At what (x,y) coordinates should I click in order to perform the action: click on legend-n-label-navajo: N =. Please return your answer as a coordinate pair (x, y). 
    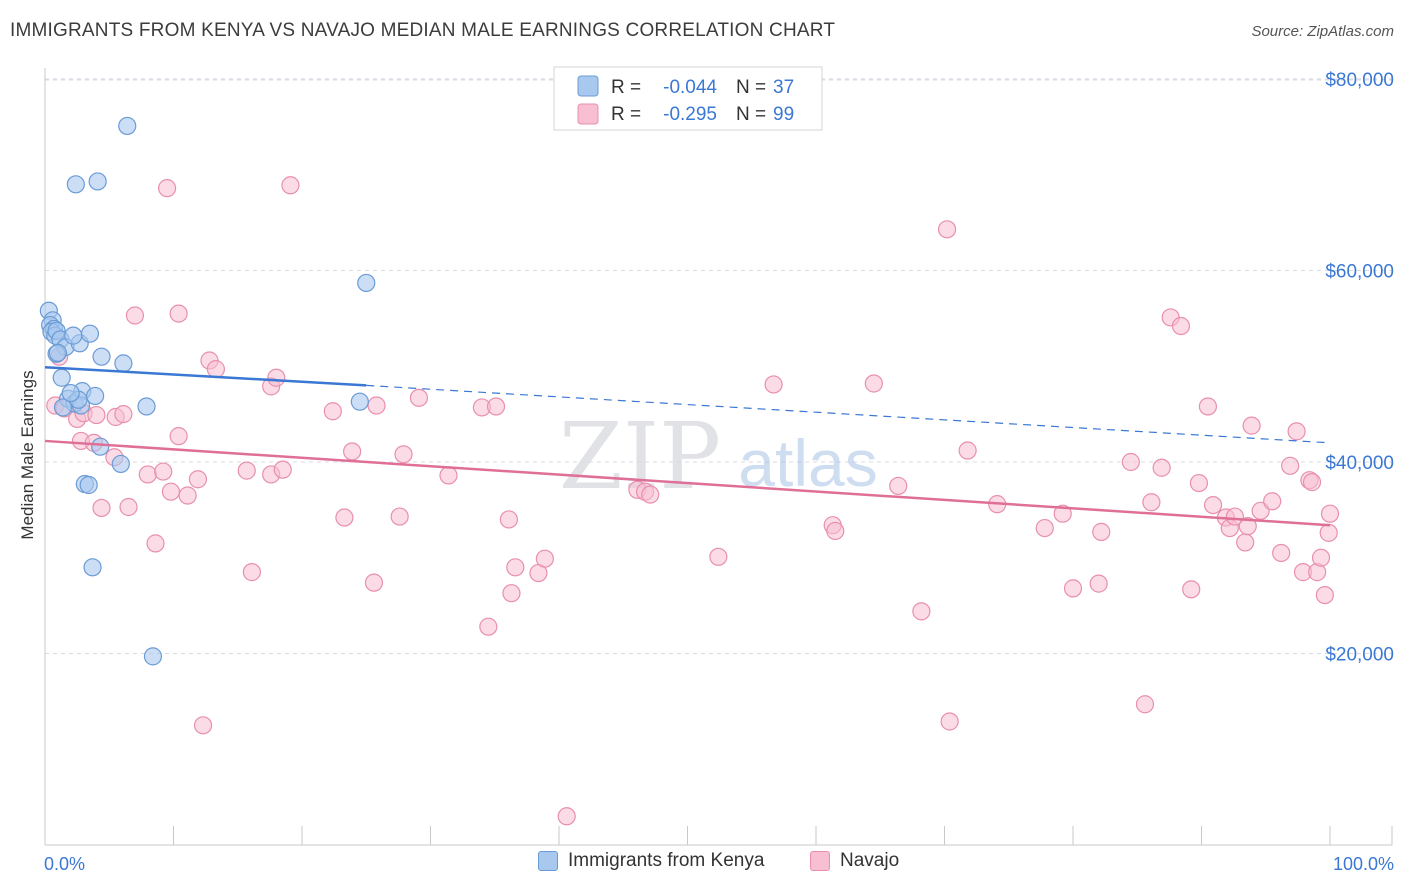
    Looking at the image, I should click on (751, 114).